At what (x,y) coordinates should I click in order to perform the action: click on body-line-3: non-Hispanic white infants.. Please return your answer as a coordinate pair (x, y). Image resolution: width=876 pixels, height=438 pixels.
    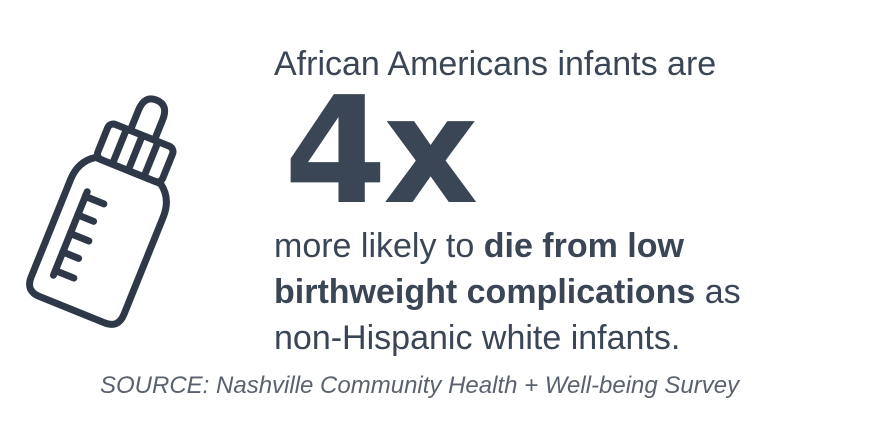
    Looking at the image, I should click on (477, 338).